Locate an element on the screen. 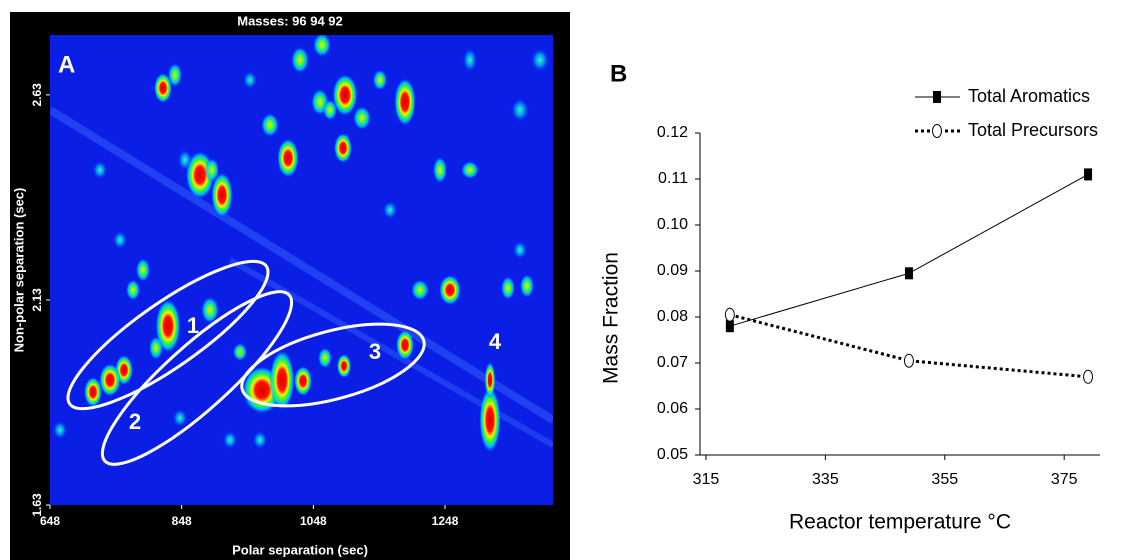 This screenshot has height=560, width=1133. x-tick-label: 375 is located at coordinates (1064, 479).